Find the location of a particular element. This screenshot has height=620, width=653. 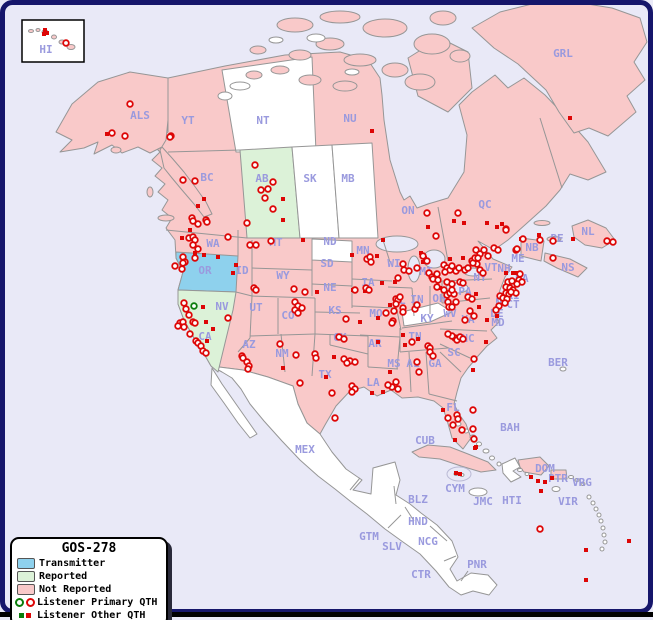

lake-superior is located at coordinates (397, 244).